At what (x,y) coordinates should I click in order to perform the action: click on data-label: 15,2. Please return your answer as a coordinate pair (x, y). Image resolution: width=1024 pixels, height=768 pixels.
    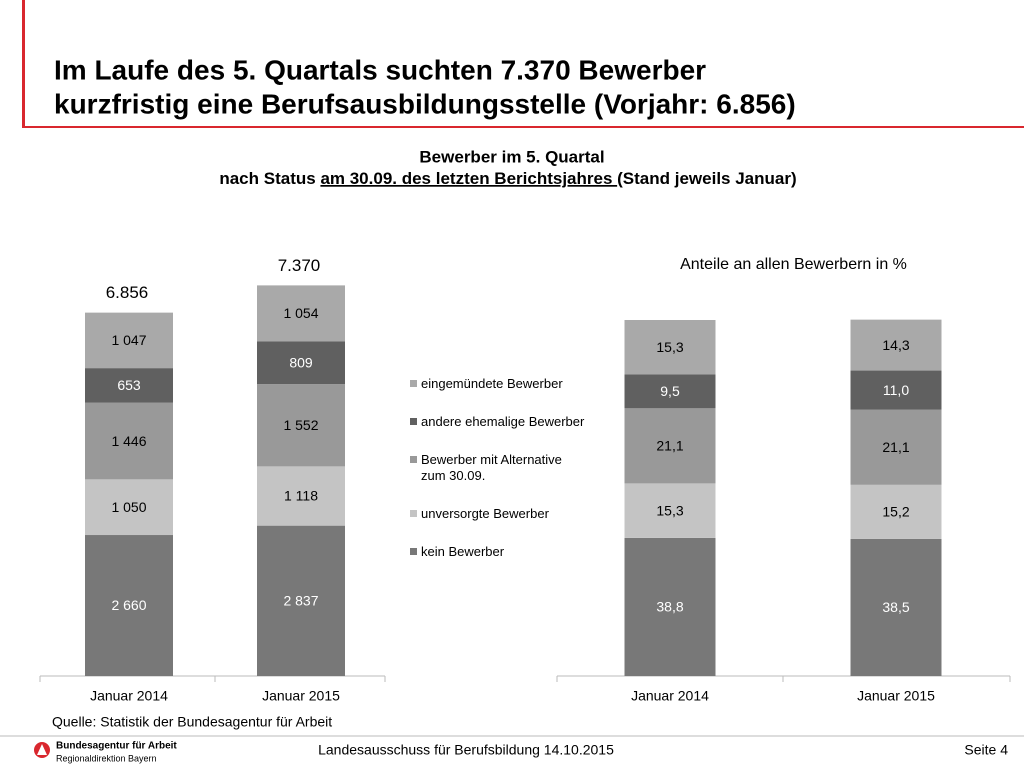
    Looking at the image, I should click on (895, 512).